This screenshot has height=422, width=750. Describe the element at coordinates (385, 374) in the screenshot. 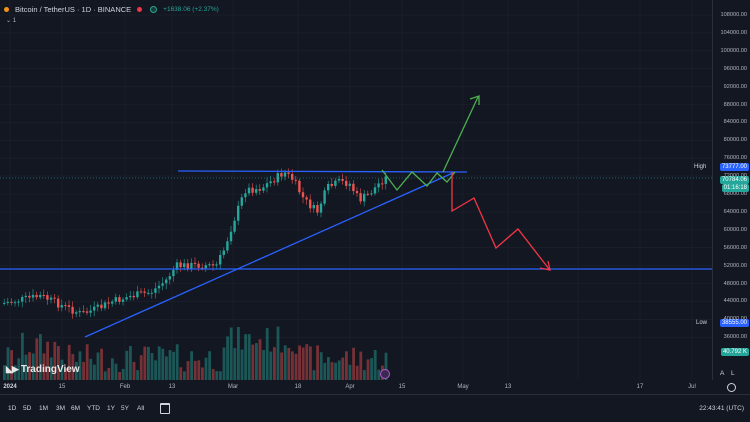

I see `drawing-tool-icon` at that location.